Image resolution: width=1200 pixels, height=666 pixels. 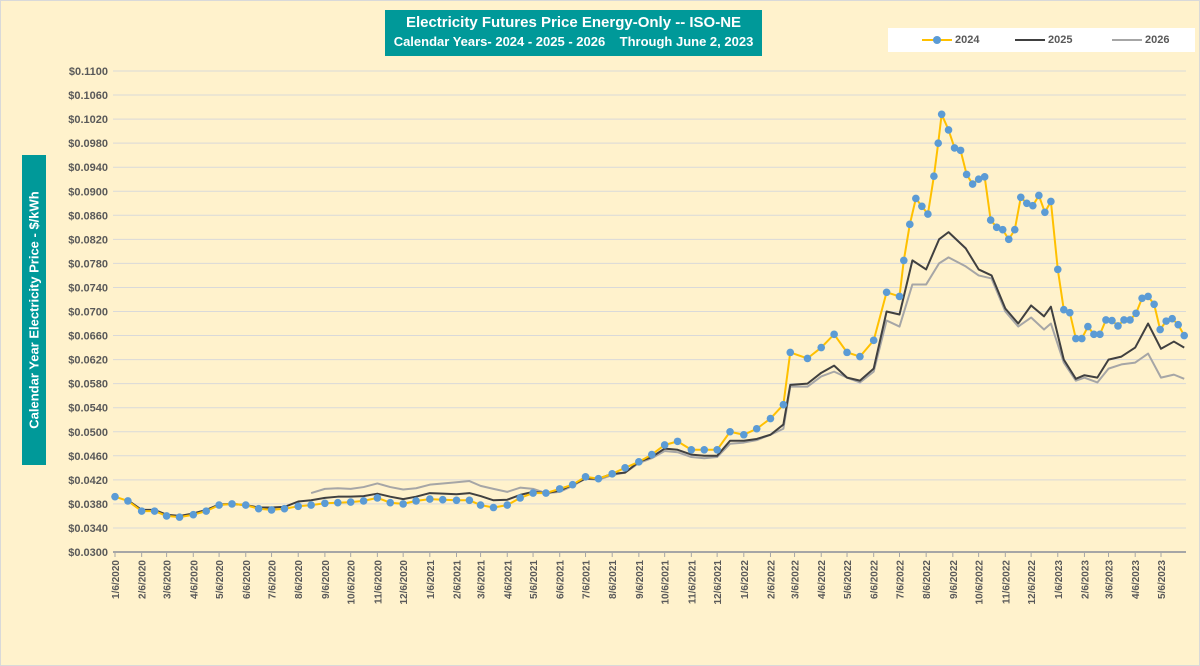 I want to click on legend-line-2025-icon, so click(x=1030, y=40).